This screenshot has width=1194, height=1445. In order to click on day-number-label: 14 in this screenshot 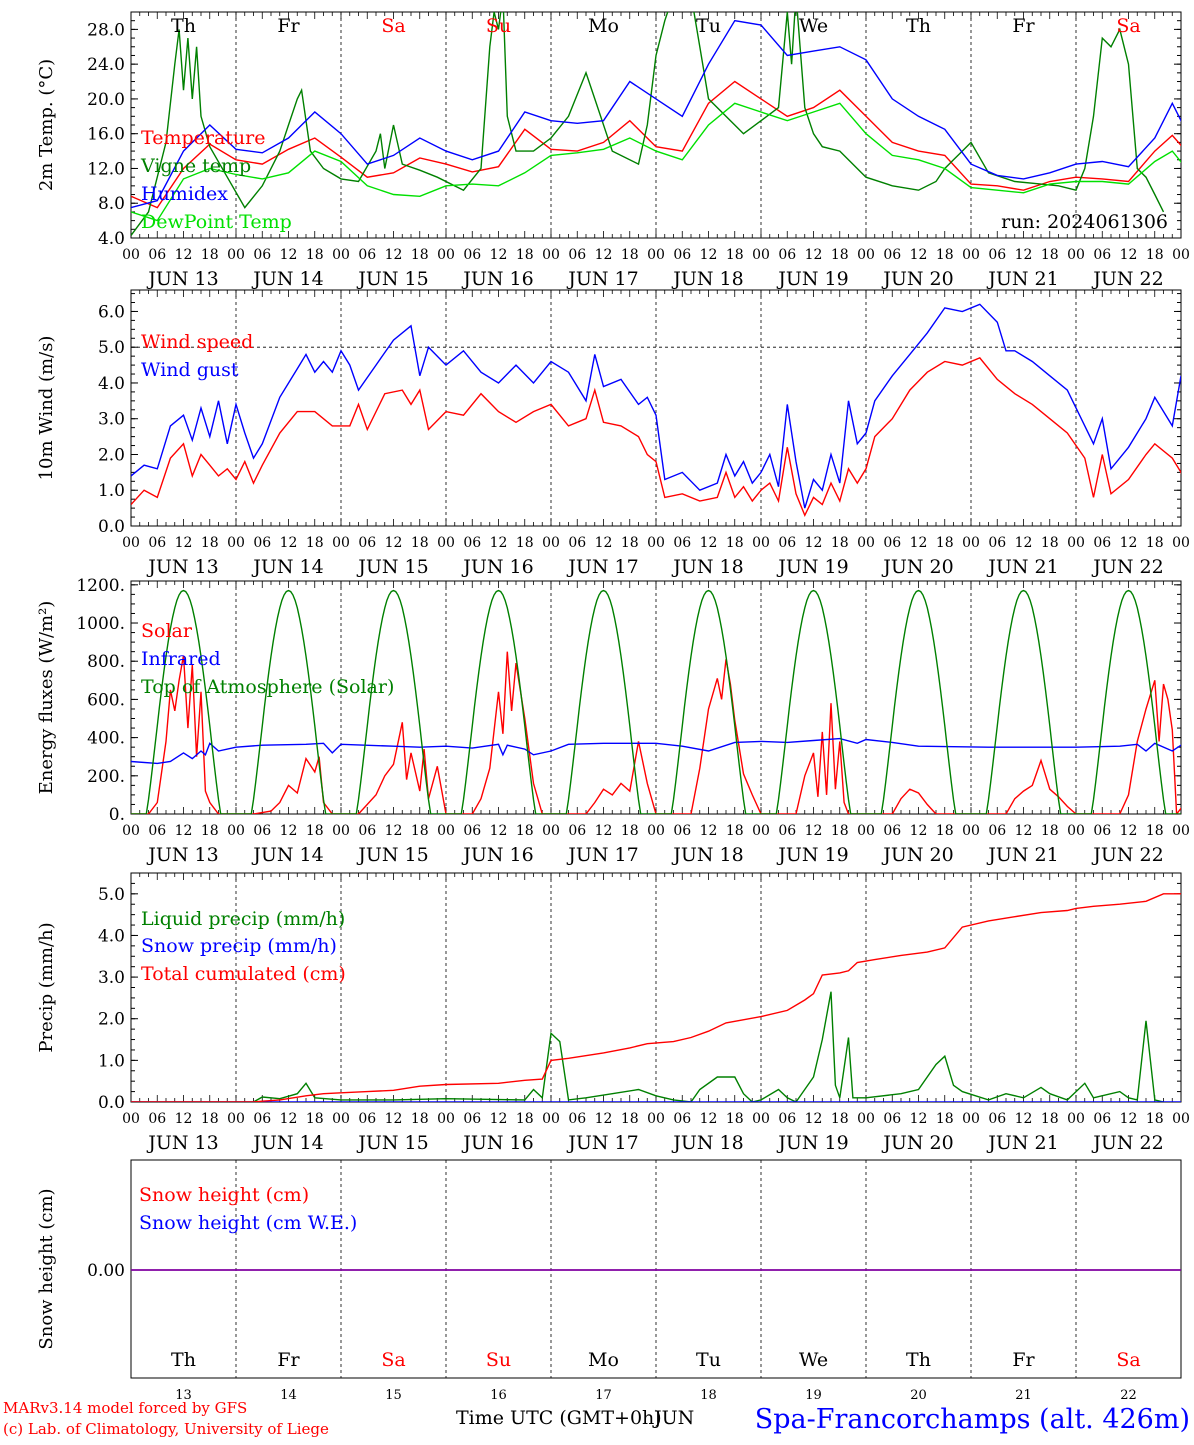, I will do `click(288, 1395)`.